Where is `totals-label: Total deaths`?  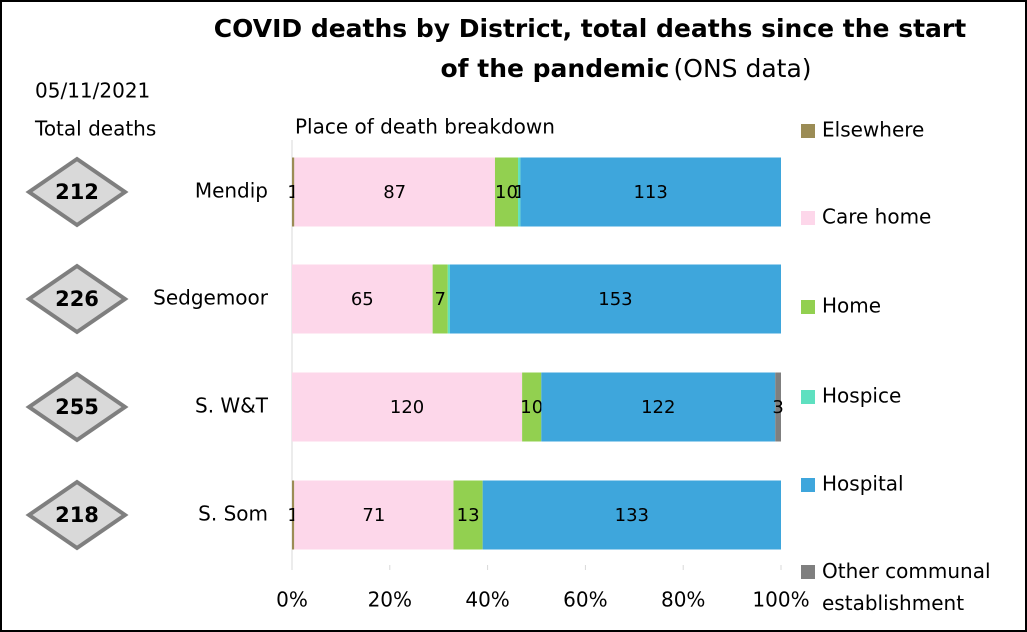
totals-label: Total deaths is located at coordinates (95, 129).